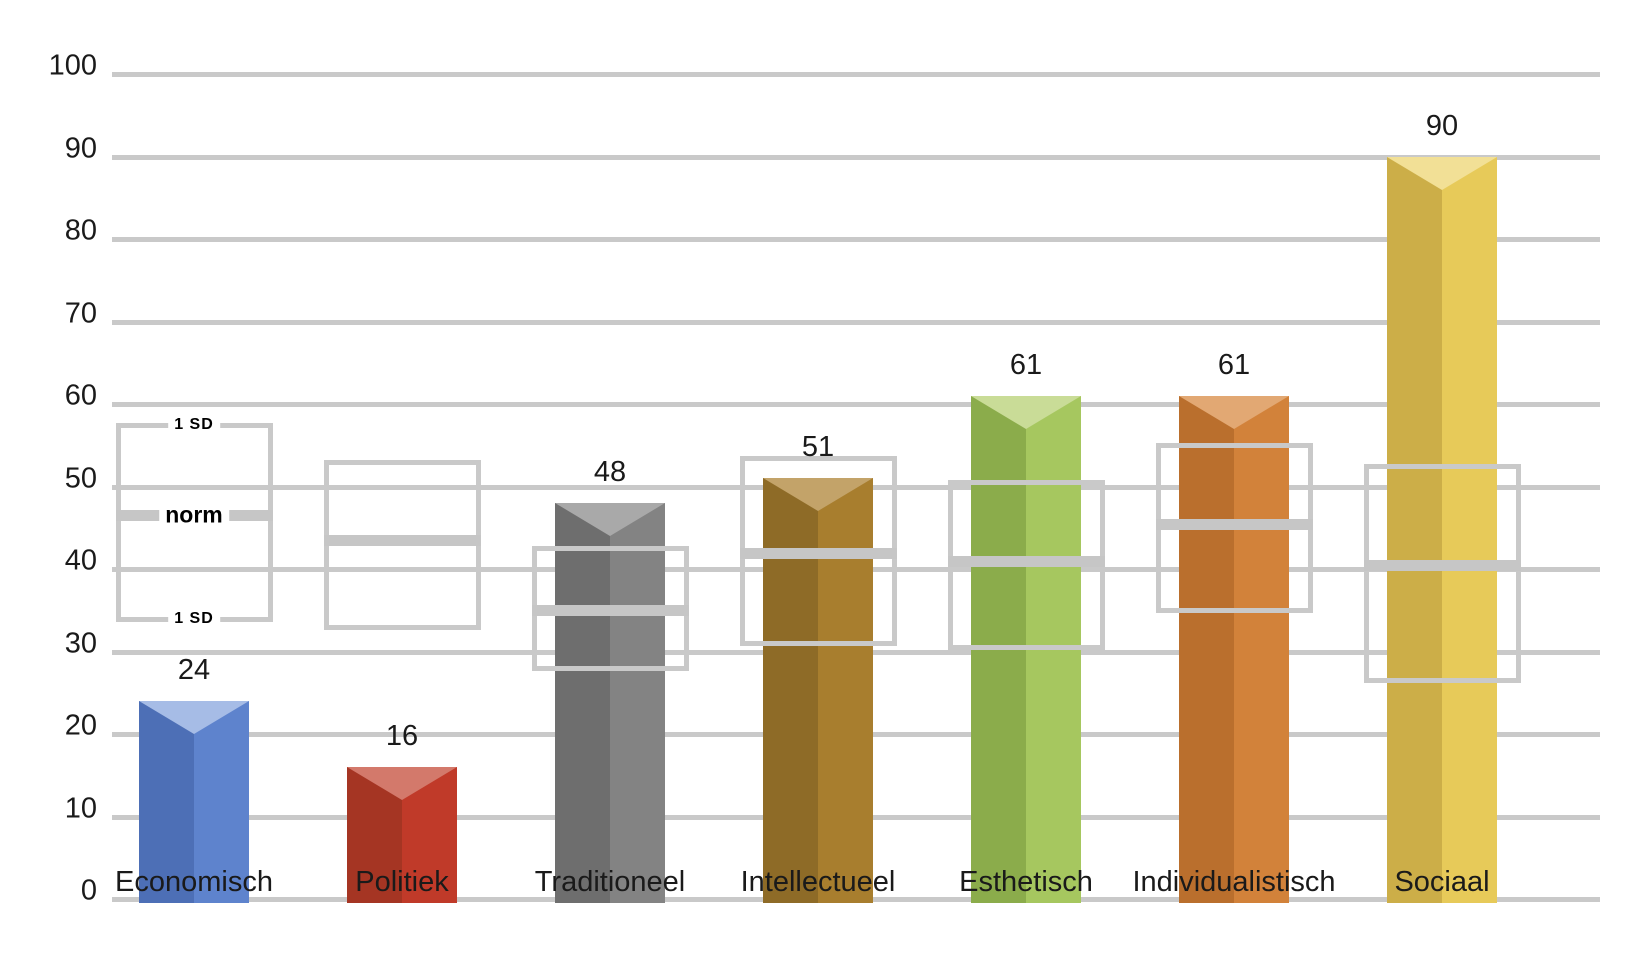 The height and width of the screenshot is (972, 1638). What do you see at coordinates (80, 560) in the screenshot?
I see `y-axis-tick-label: 40` at bounding box center [80, 560].